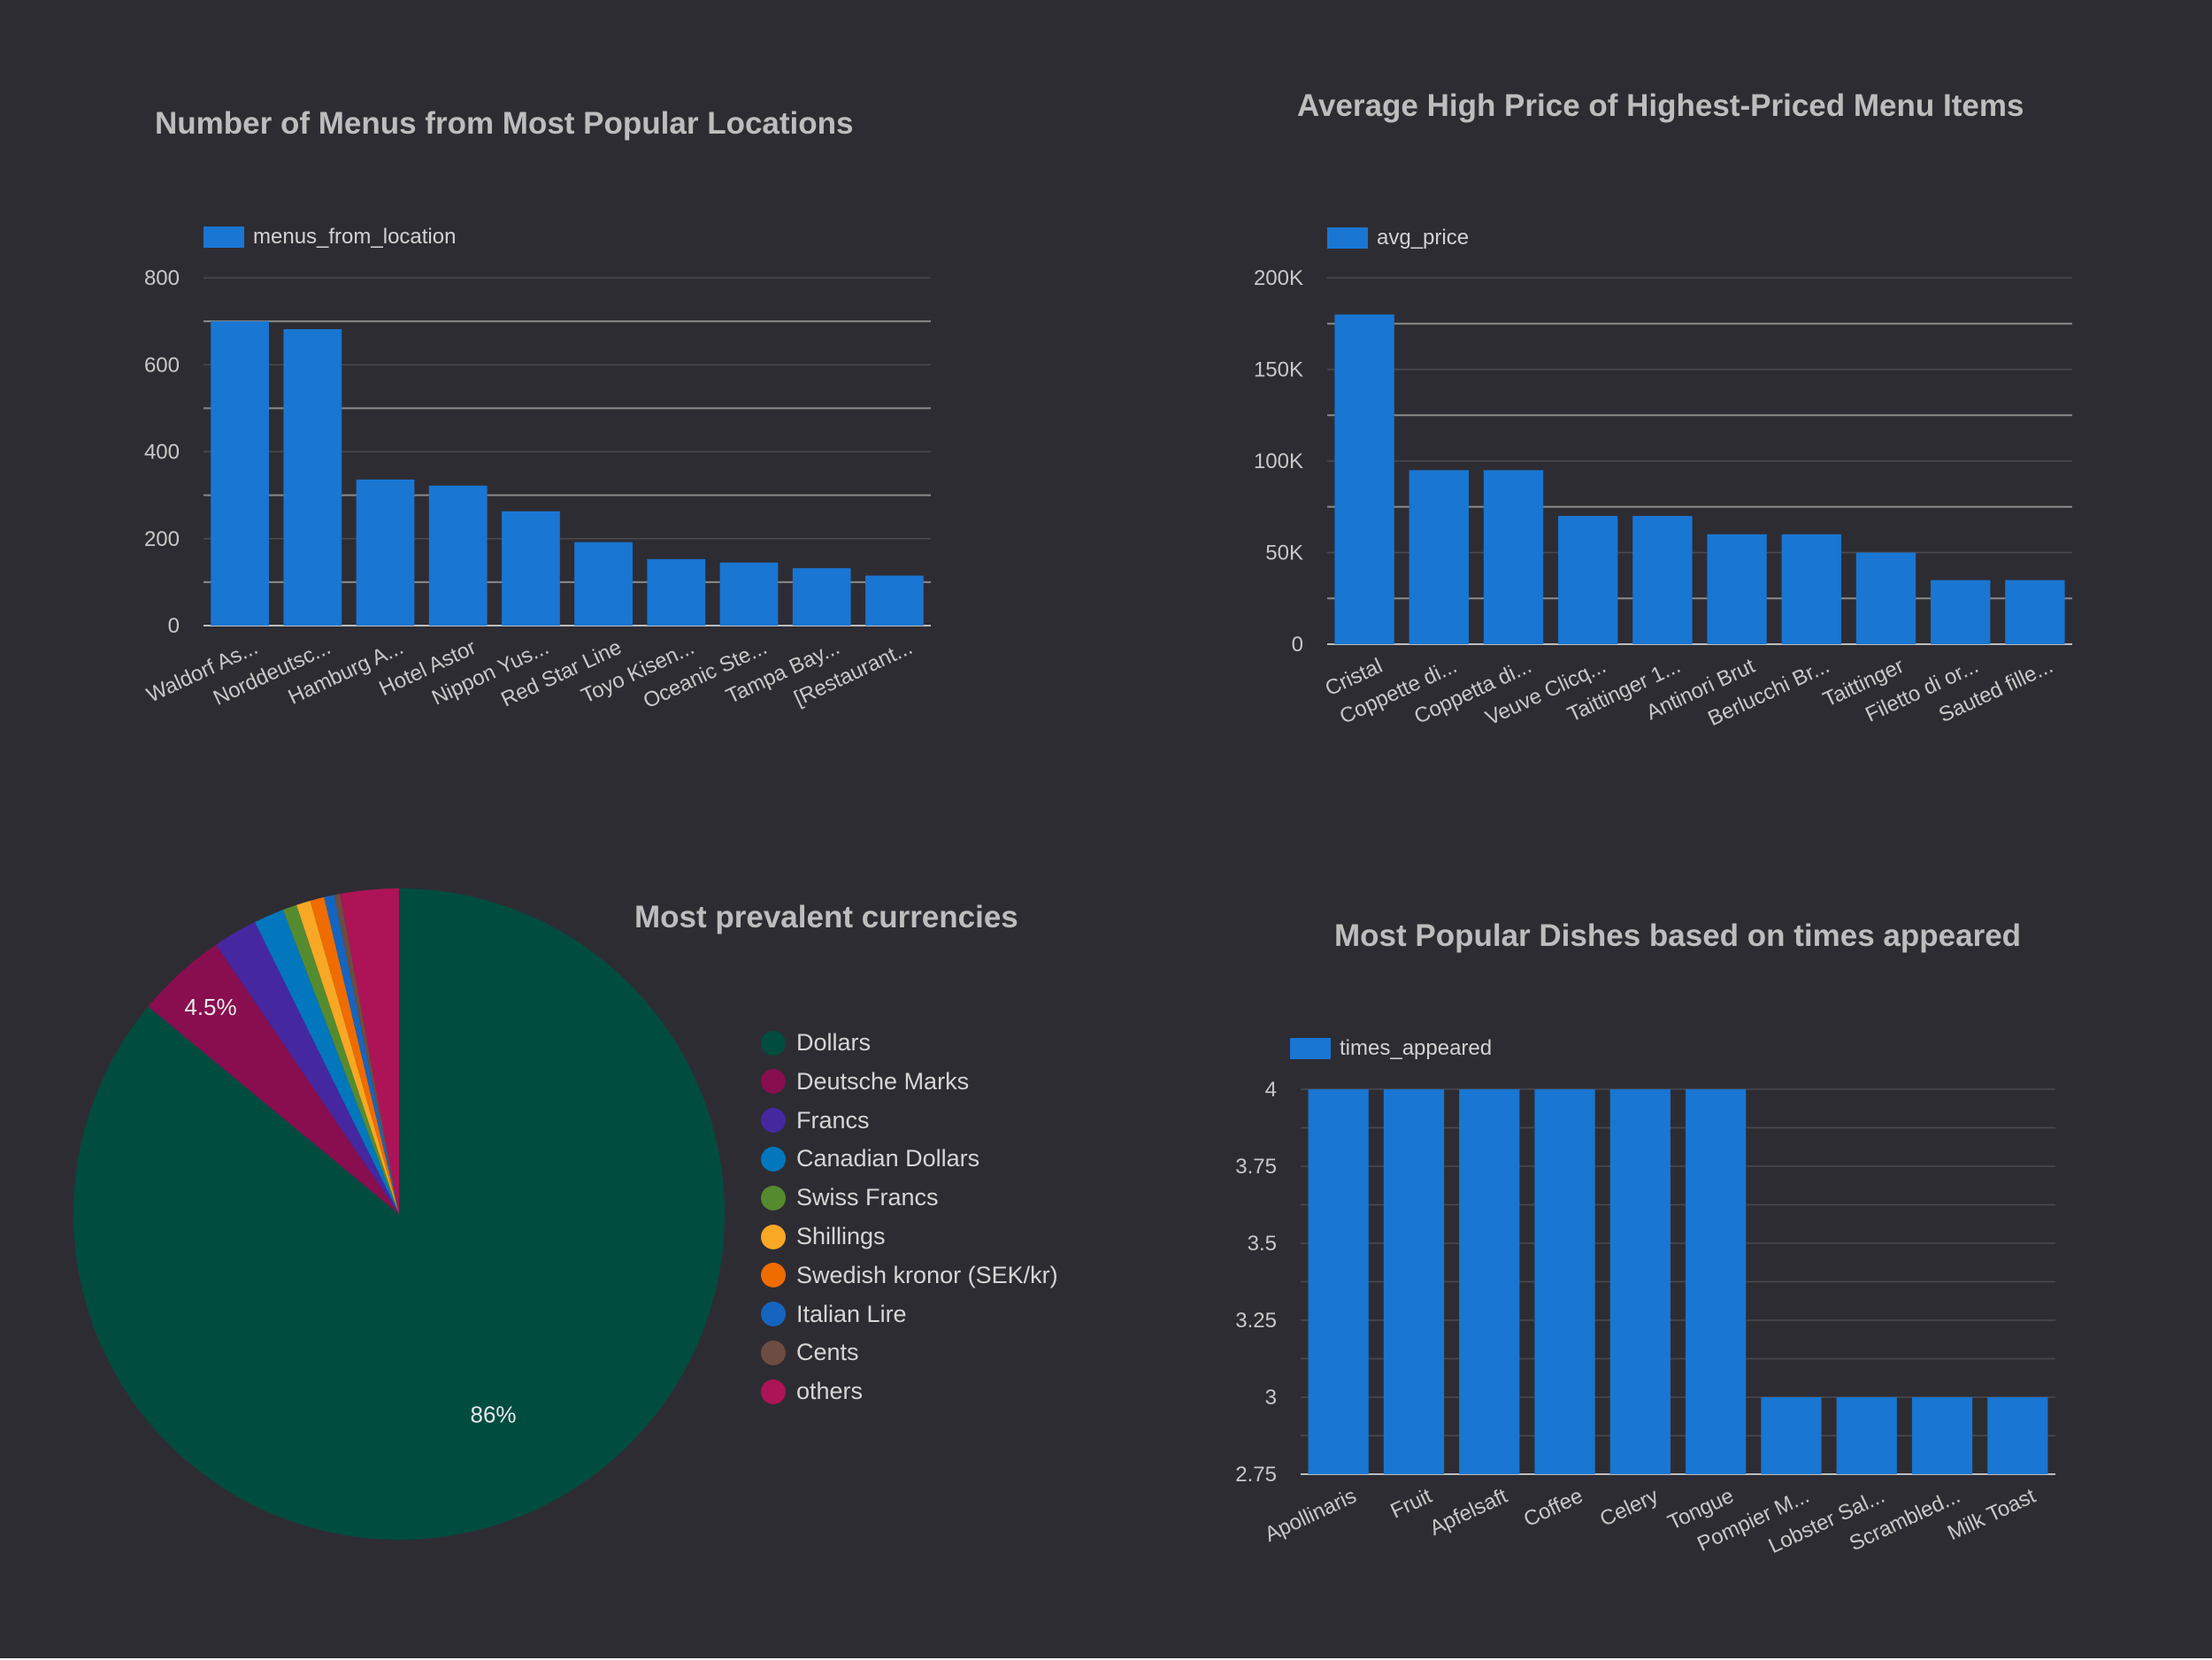 This screenshot has width=2212, height=1660. I want to click on currencies-legend-label: others, so click(830, 1391).